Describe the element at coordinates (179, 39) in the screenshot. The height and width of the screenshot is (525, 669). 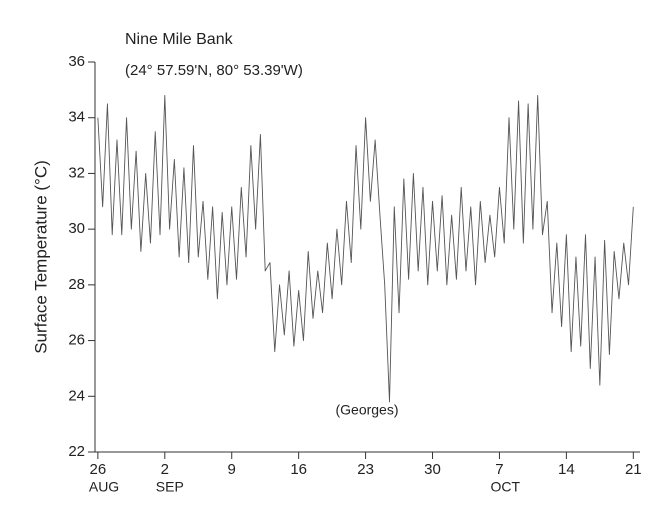
I see `chart-title: Nine Mile Bank` at that location.